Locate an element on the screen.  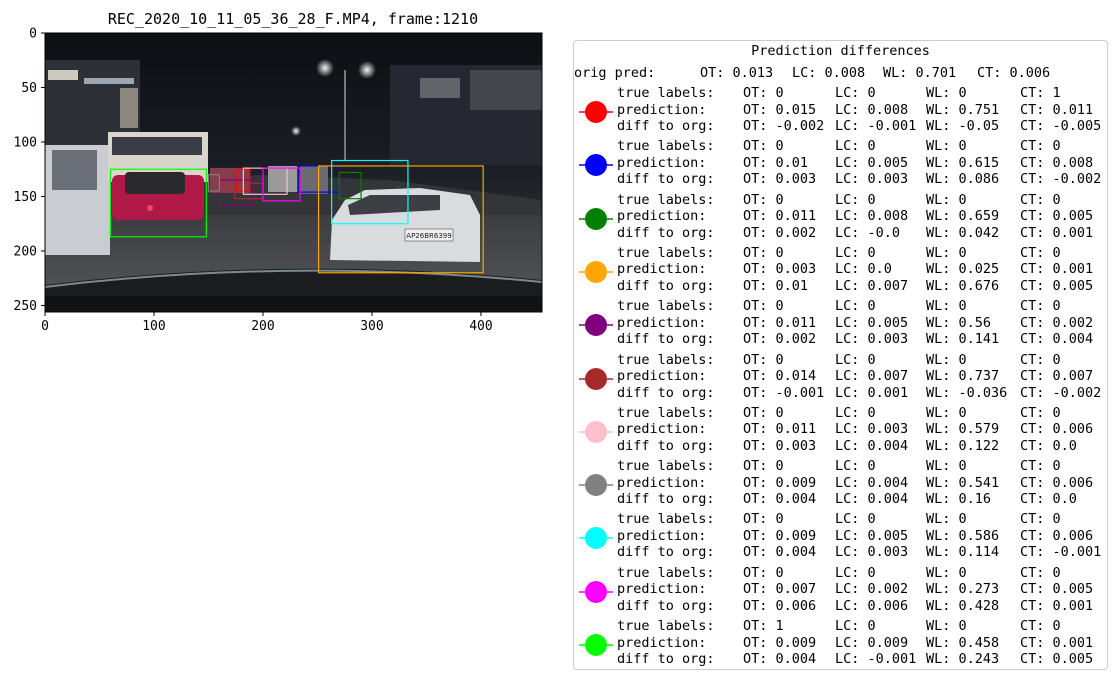
y-tick-label: 0 is located at coordinates (33, 34).